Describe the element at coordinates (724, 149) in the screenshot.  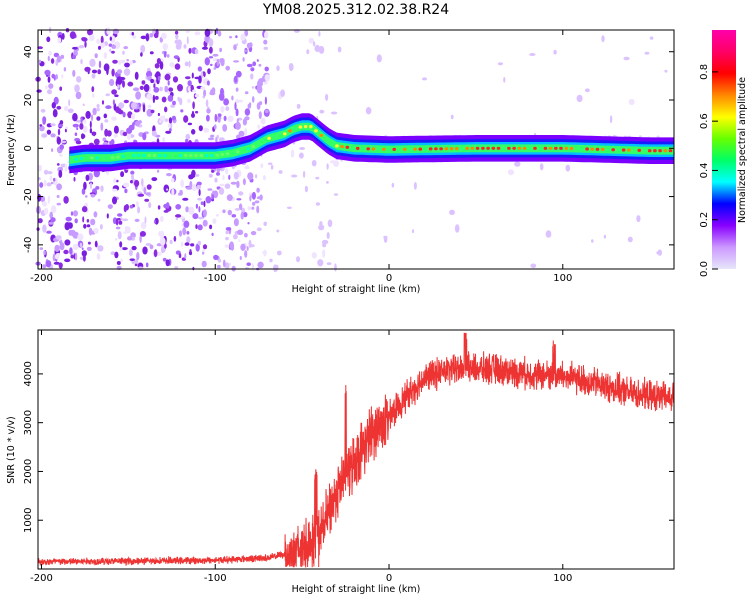
I see `colorbar-scale` at that location.